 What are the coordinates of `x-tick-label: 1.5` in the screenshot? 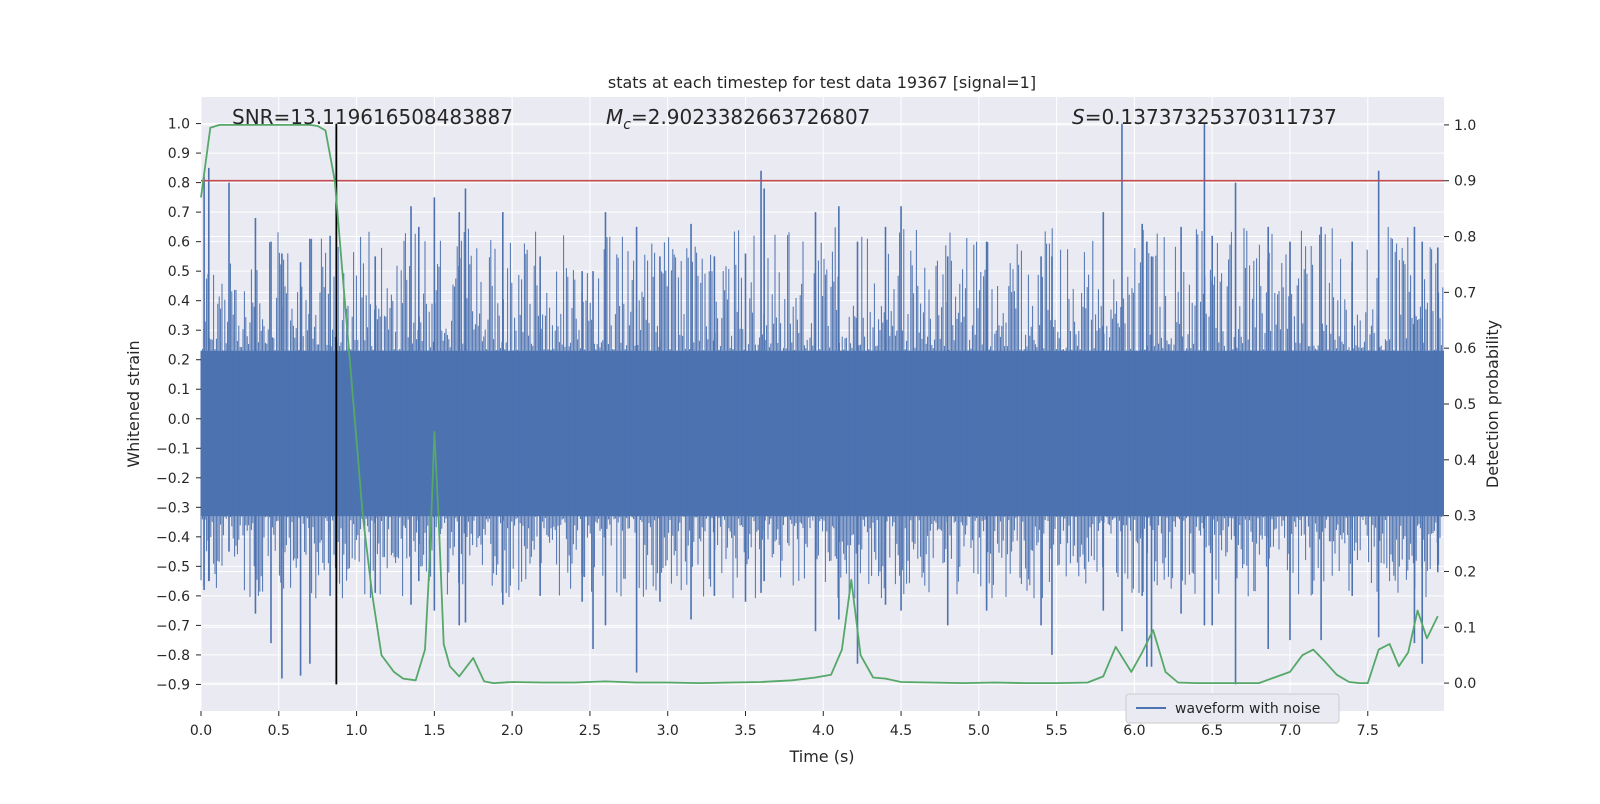 It's located at (434, 731).